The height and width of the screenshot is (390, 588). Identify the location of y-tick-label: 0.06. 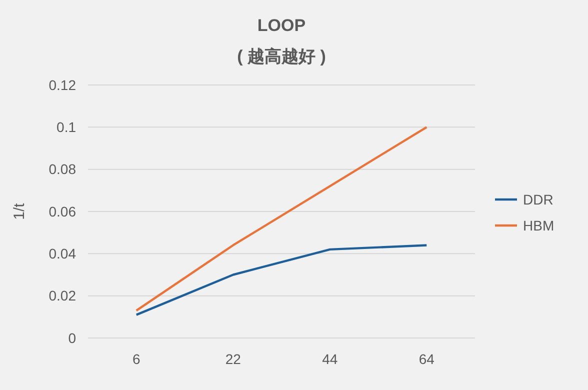
(62, 211).